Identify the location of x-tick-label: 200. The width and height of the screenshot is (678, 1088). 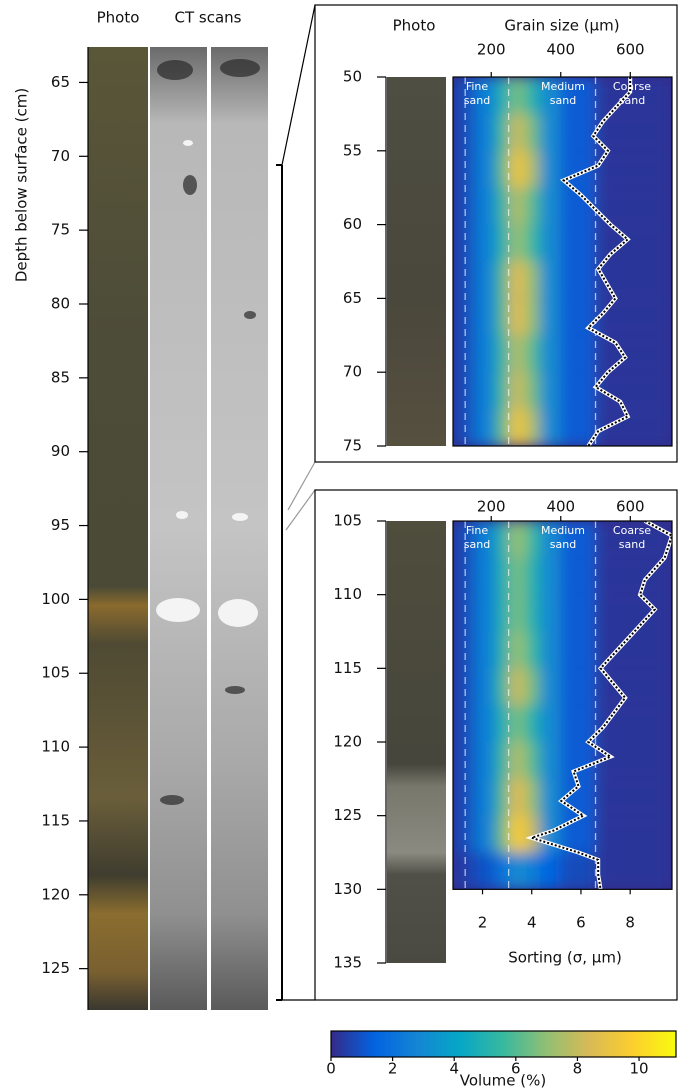
(491, 507).